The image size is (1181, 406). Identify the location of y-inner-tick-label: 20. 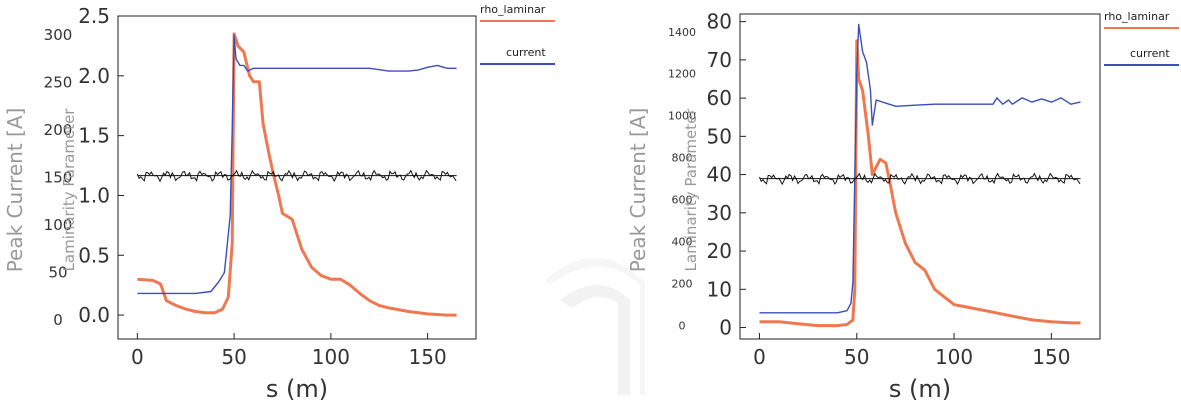
(719, 251).